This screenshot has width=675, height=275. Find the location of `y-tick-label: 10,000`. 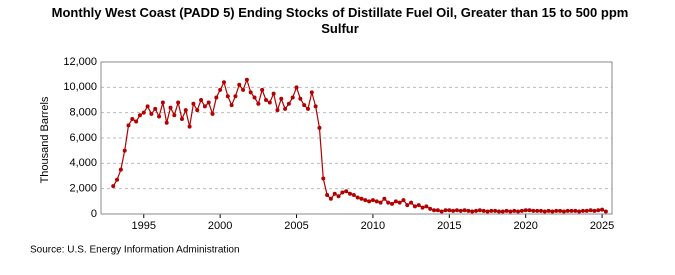

y-tick-label: 10,000 is located at coordinates (80, 87).